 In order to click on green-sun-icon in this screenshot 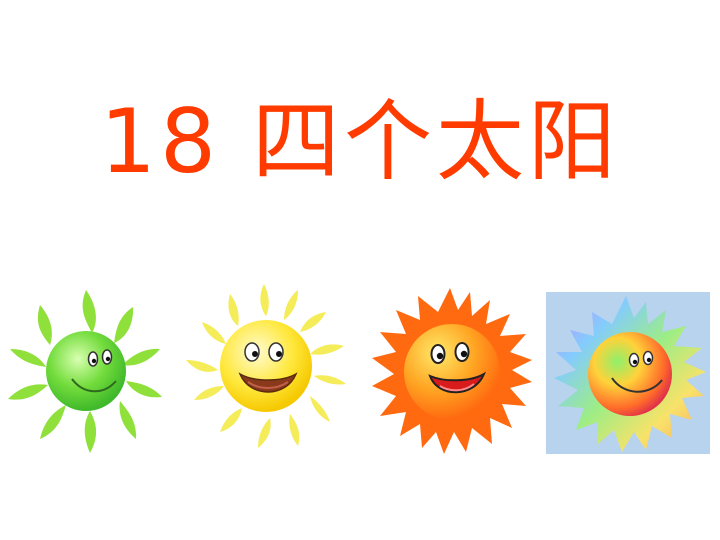, I will do `click(85, 371)`.